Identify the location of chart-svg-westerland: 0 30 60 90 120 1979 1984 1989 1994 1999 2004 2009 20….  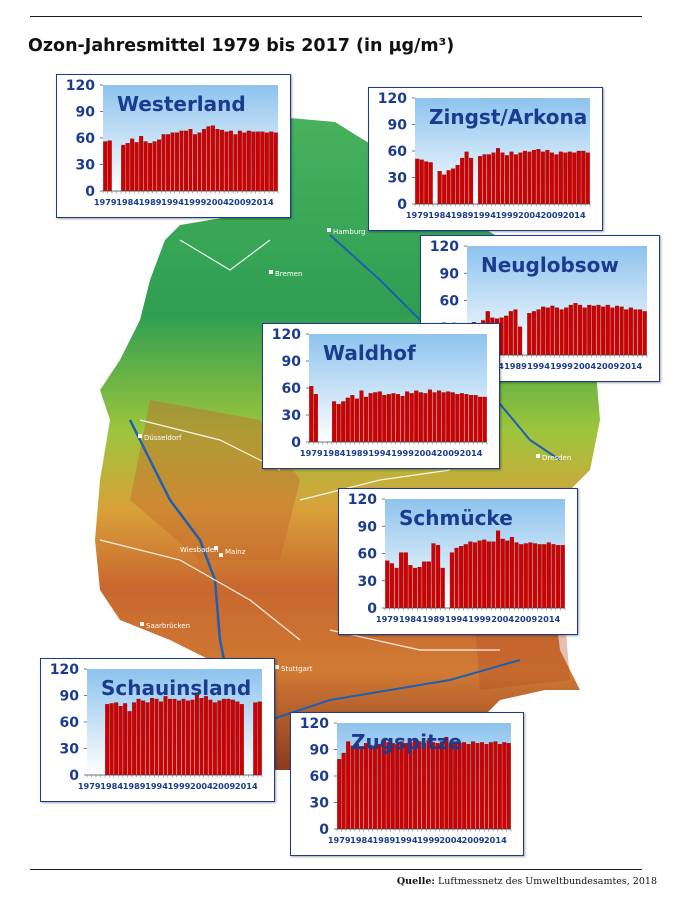
(172, 142).